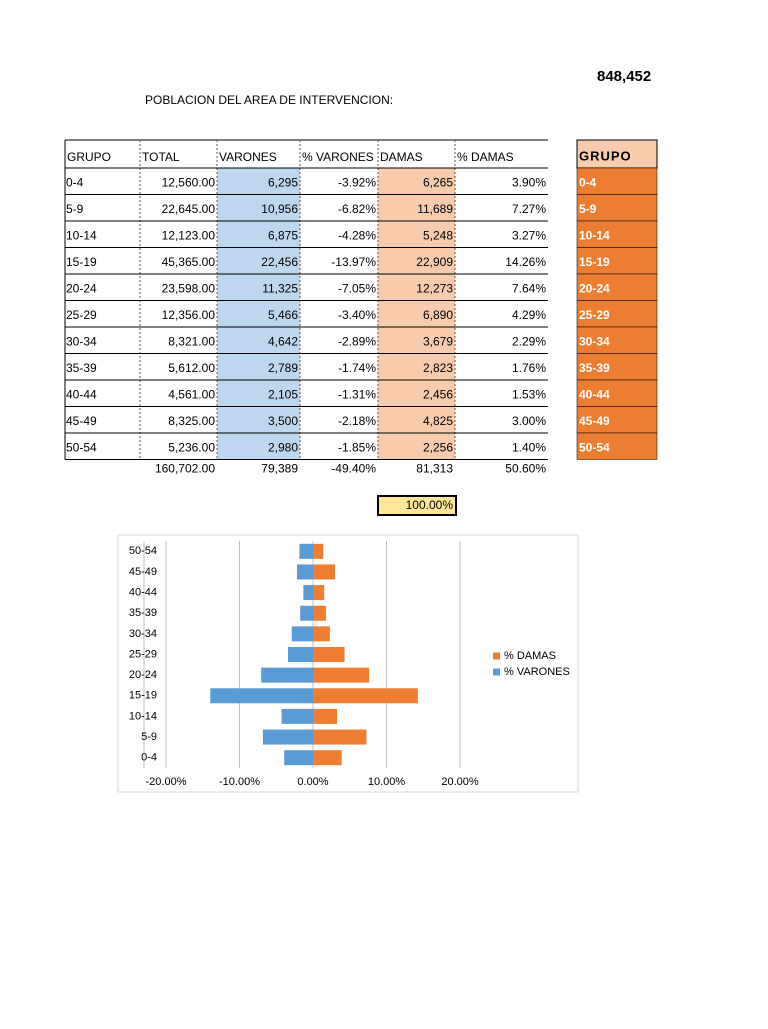  Describe the element at coordinates (161, 157) in the screenshot. I see `column-header: TOTAL` at that location.